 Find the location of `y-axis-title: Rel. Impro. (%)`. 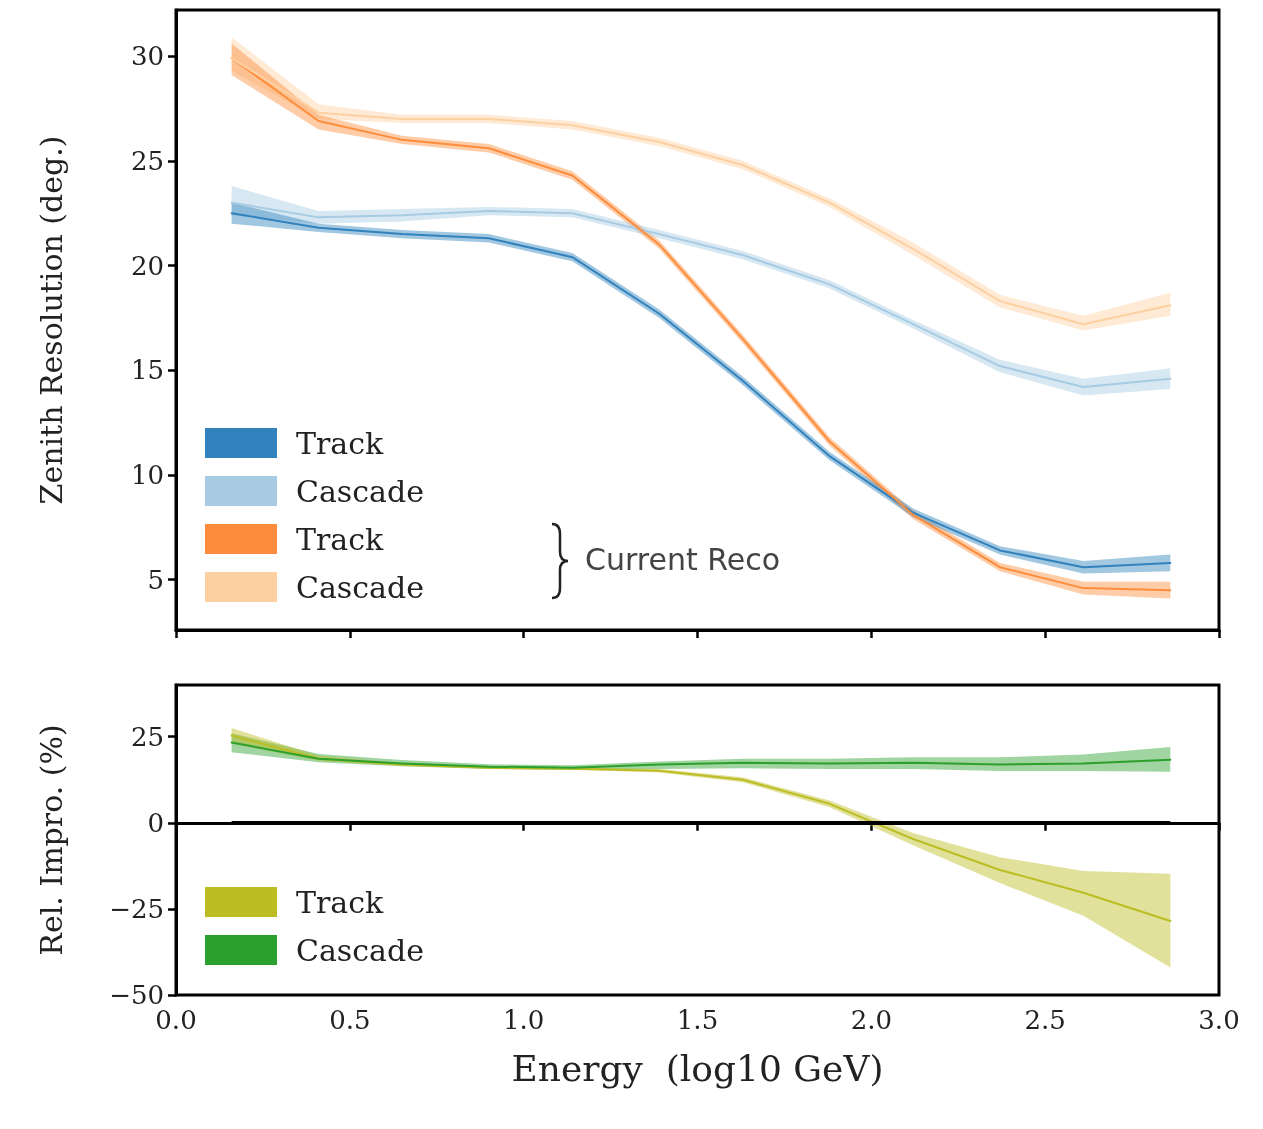

y-axis-title: Rel. Impro. (%) is located at coordinates (51, 840).